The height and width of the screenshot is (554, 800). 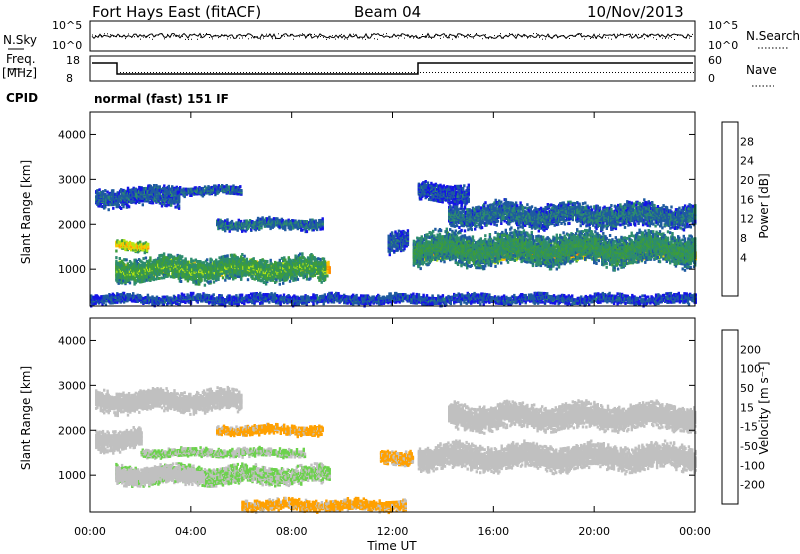 What do you see at coordinates (387, 12) in the screenshot?
I see `beam-label: Beam 04` at bounding box center [387, 12].